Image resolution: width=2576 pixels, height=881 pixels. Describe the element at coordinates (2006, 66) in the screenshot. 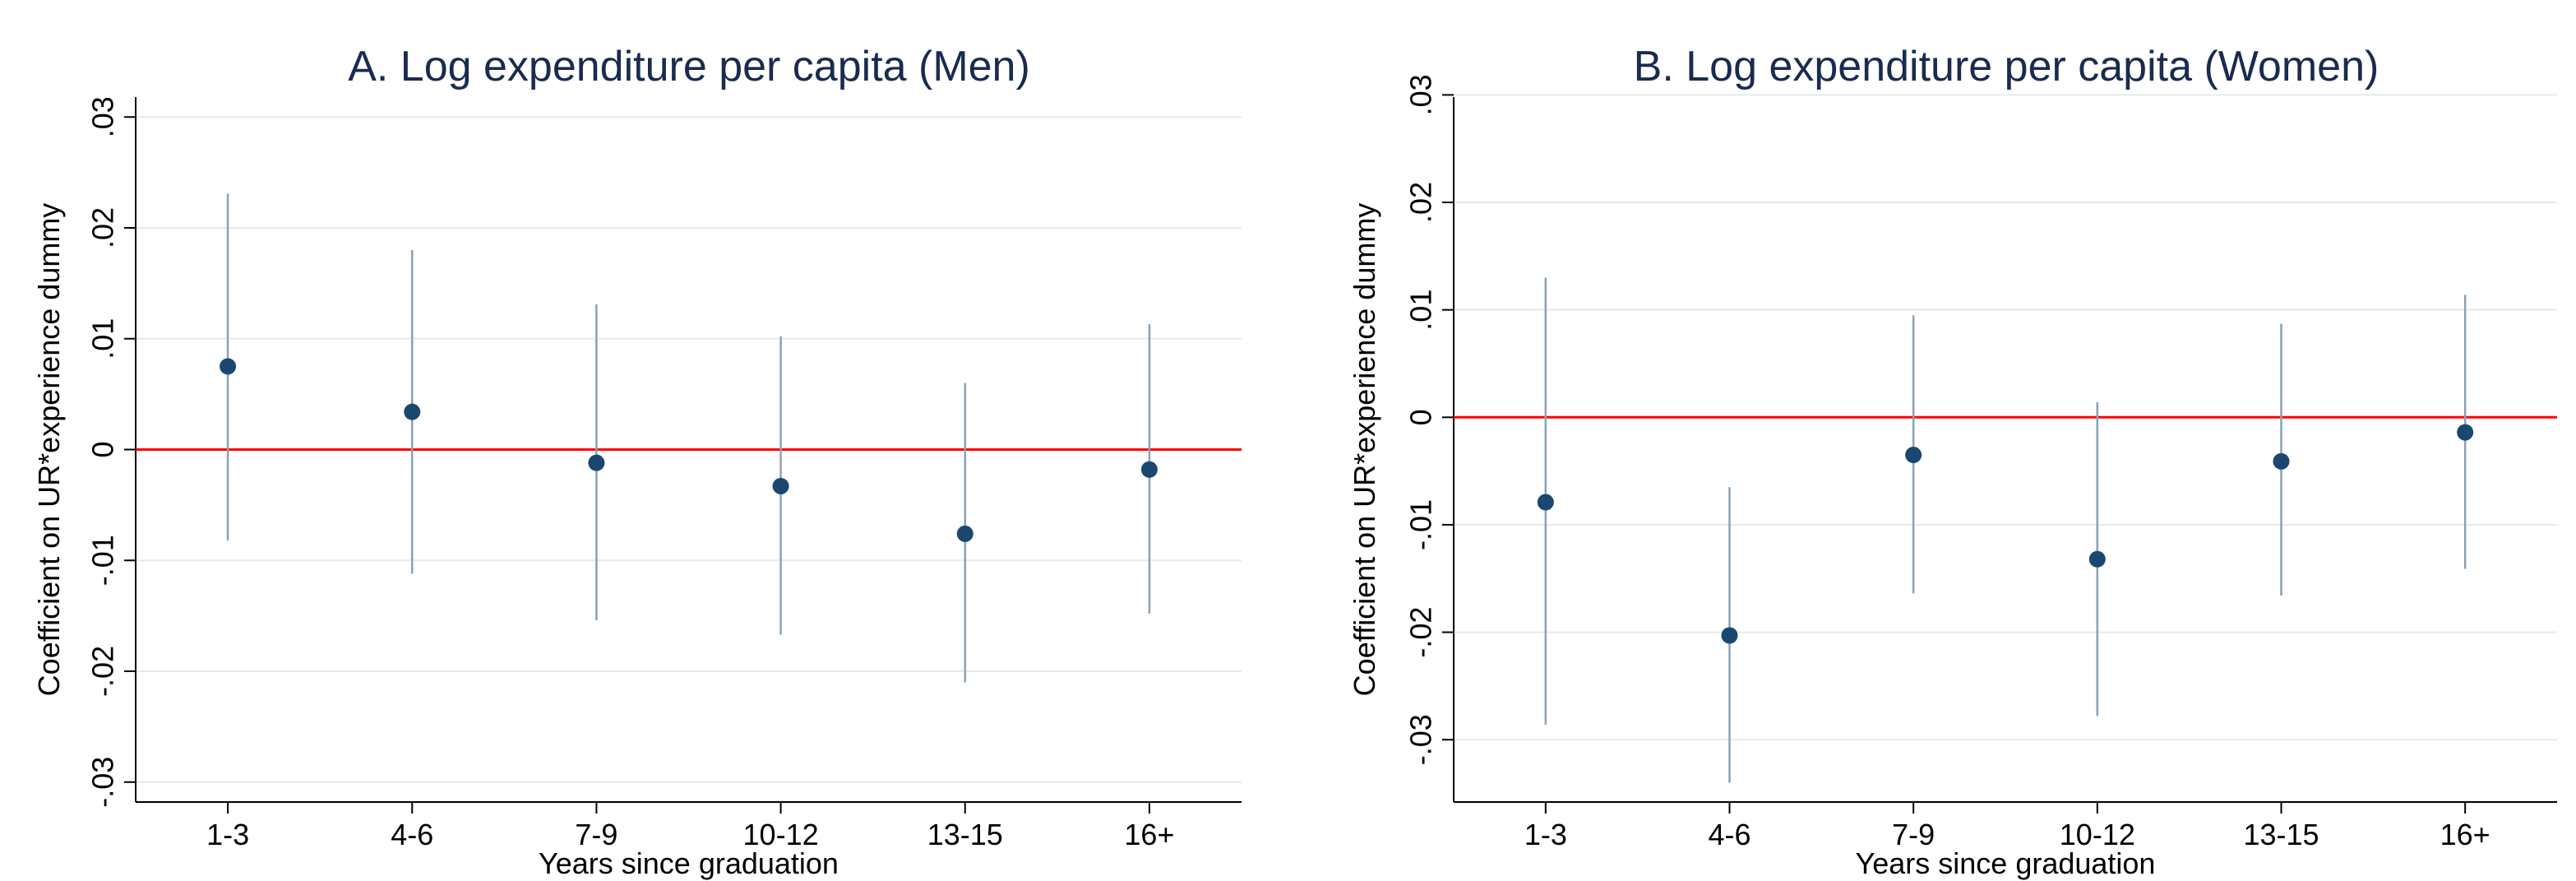

I see `chart-title: B. Log expenditure per capita (Women)` at that location.